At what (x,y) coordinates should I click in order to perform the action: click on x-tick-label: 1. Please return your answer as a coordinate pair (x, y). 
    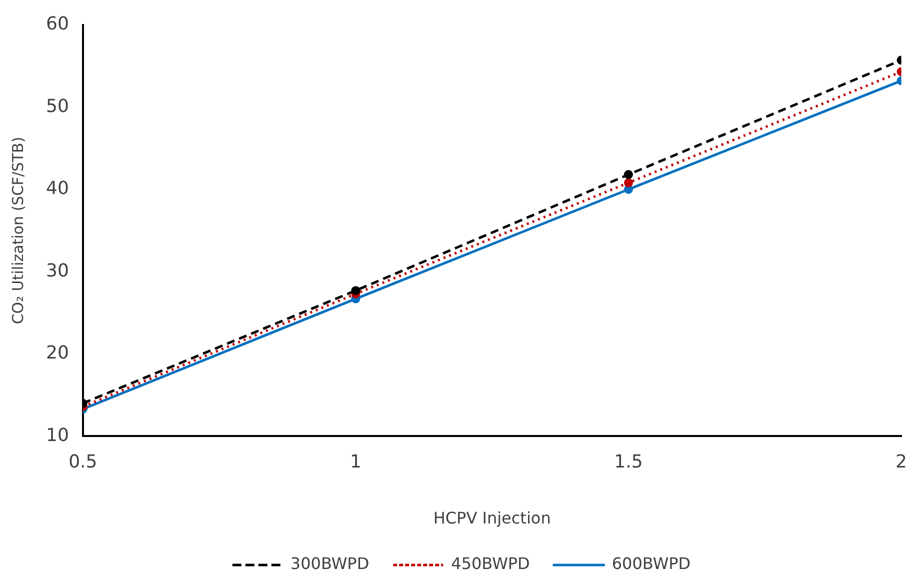
    Looking at the image, I should click on (356, 462).